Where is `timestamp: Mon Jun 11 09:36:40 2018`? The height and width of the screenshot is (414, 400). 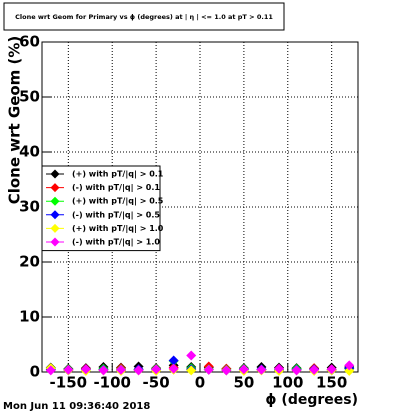 timestamp: Mon Jun 11 09:36:40 2018 is located at coordinates (76, 406).